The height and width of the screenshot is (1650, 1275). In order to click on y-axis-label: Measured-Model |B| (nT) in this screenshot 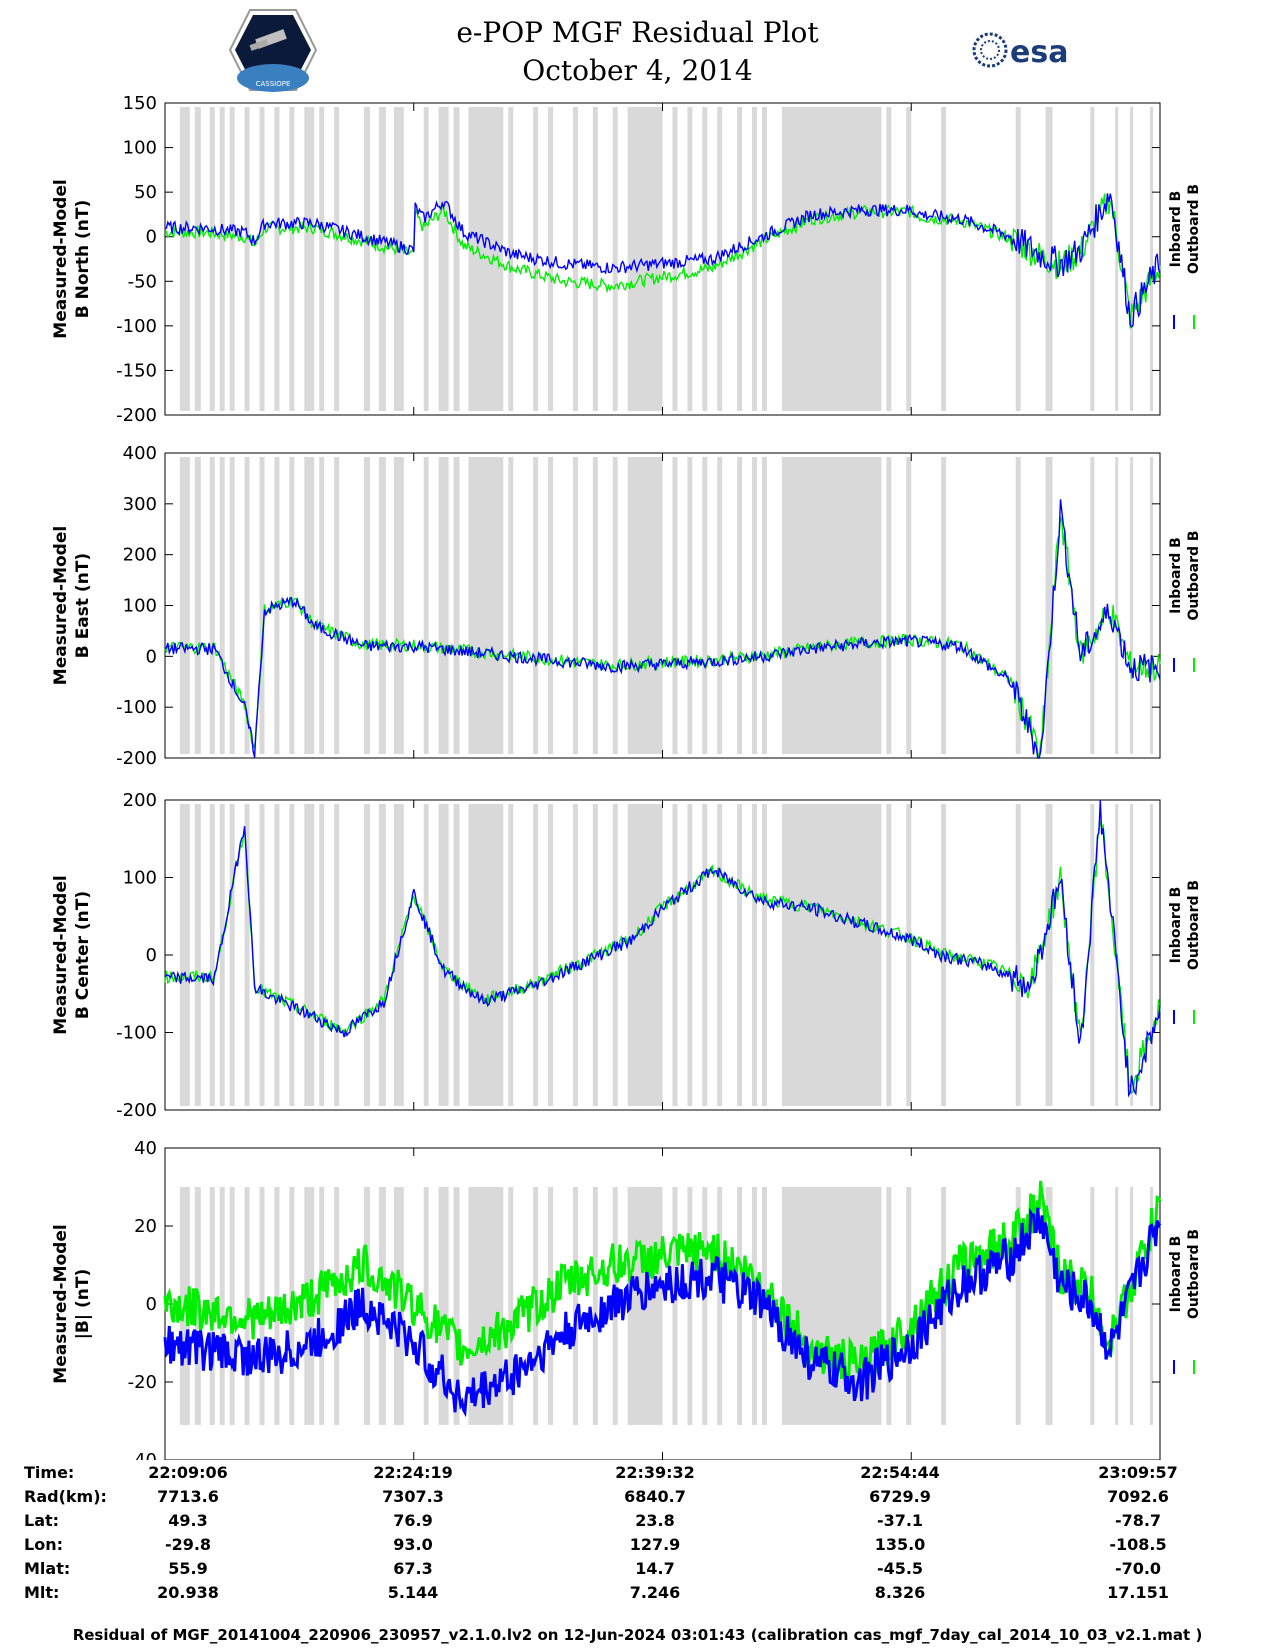, I will do `click(72, 1303)`.